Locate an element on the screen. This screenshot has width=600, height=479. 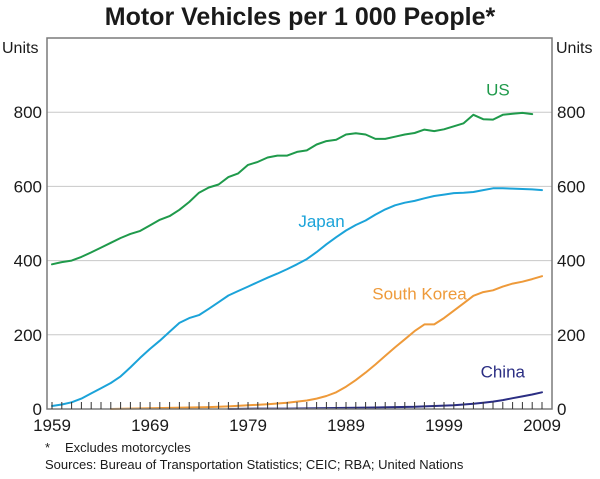
y-tick-label-right: 400 is located at coordinates (571, 261).